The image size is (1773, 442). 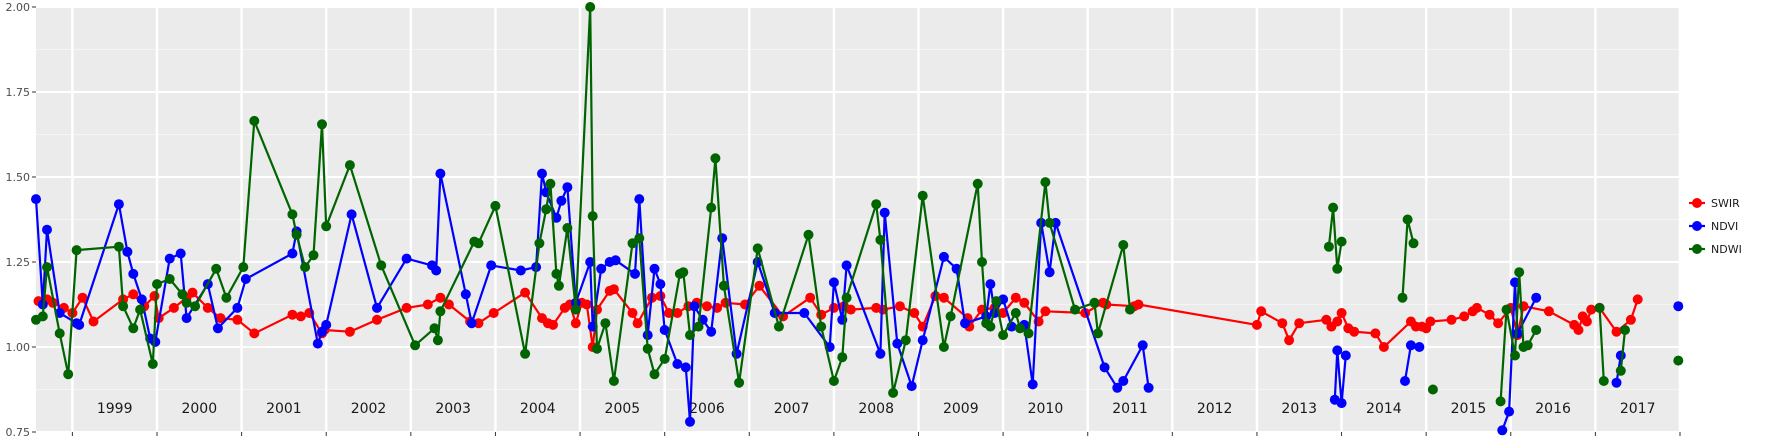 I want to click on y-tick-label: 0.75, so click(x=18, y=432).